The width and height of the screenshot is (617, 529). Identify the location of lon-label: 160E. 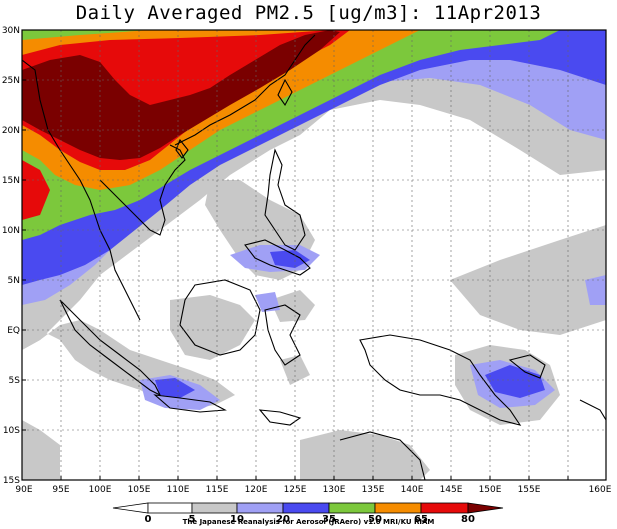
(600, 490).